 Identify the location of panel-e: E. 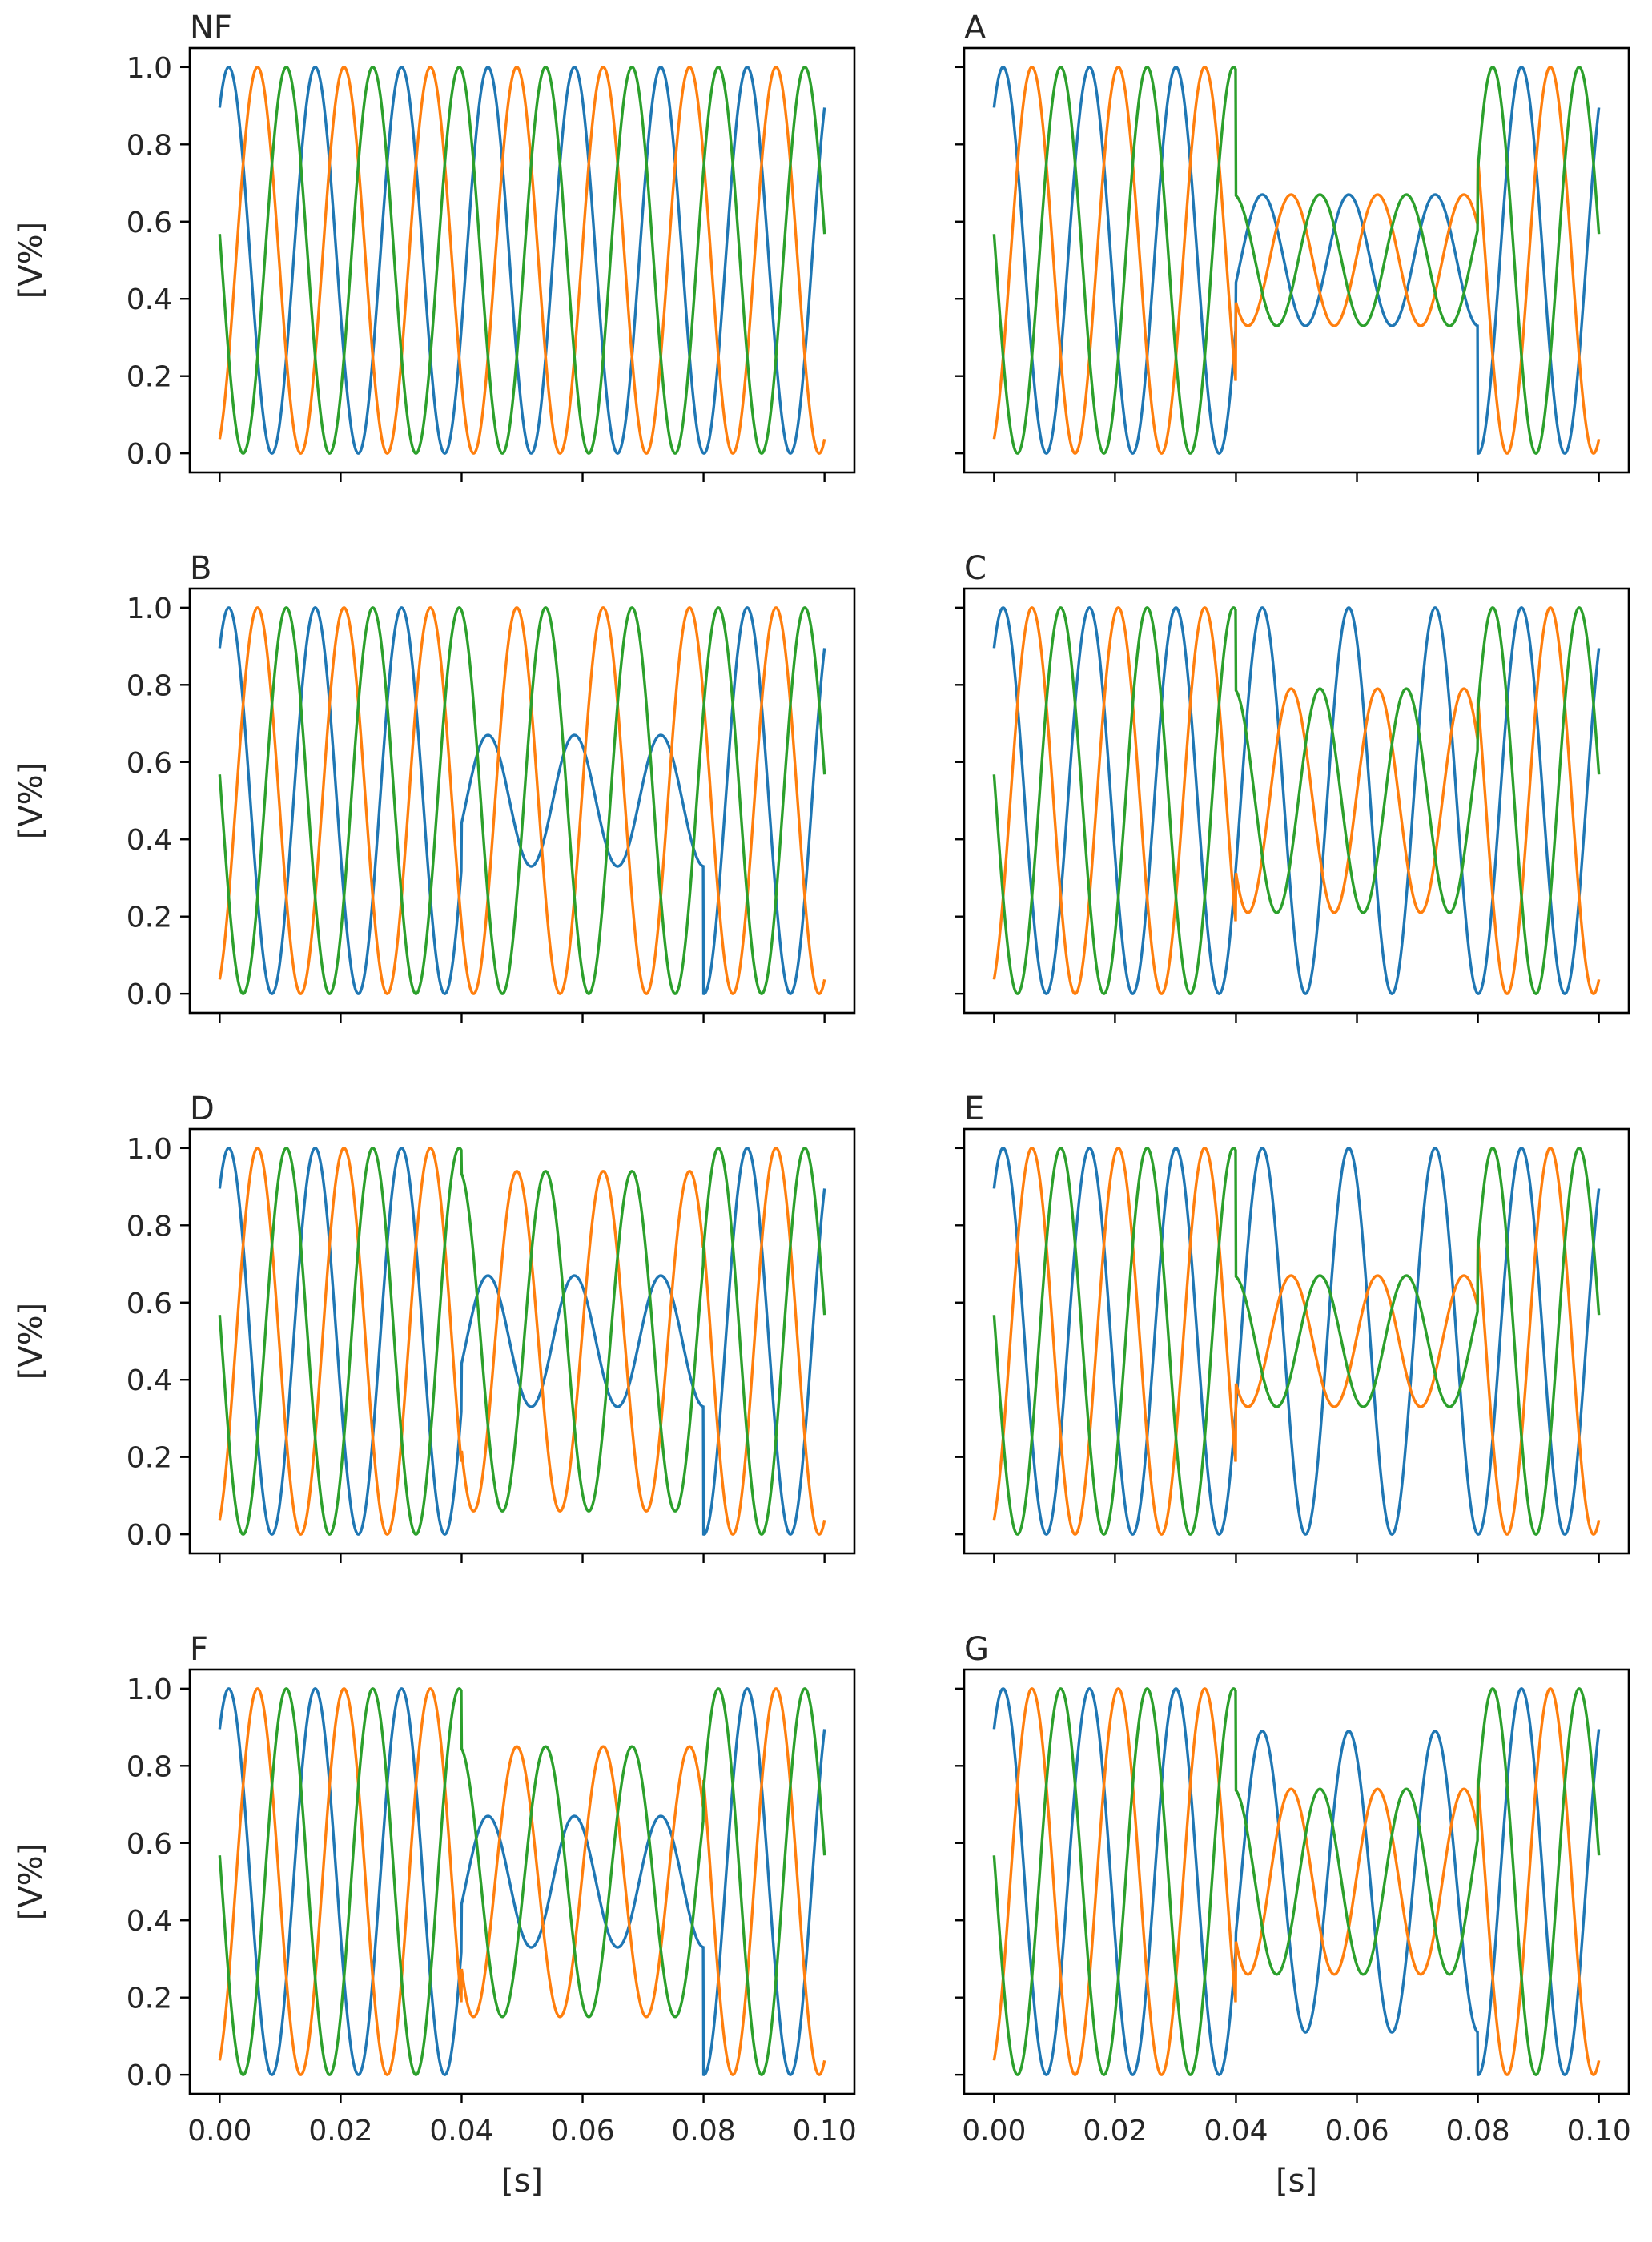
(1293, 1327).